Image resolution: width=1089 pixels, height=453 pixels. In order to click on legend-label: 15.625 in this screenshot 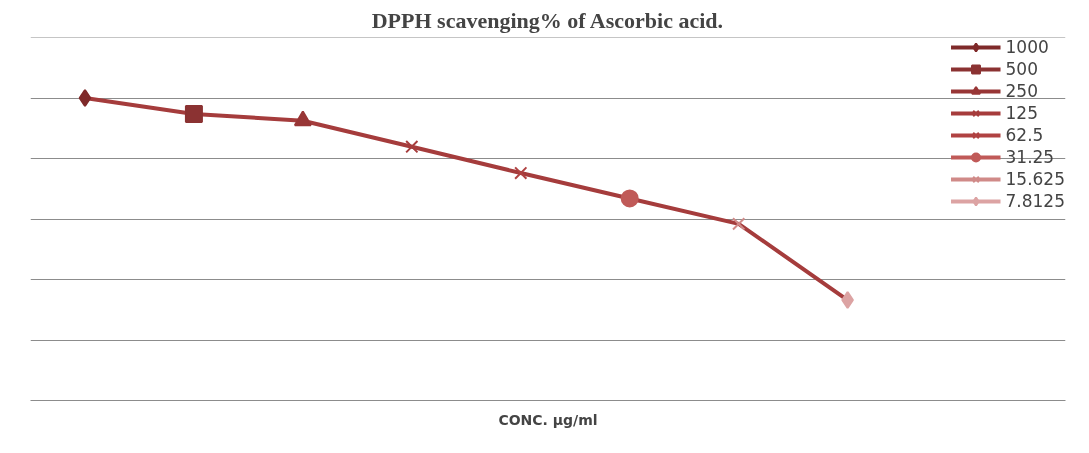, I will do `click(1035, 179)`.